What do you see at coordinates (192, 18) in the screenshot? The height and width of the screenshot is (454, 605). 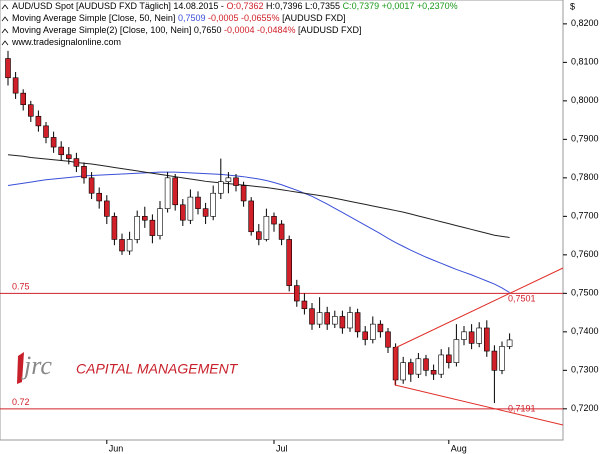 I see `header-text: 0,7509` at bounding box center [192, 18].